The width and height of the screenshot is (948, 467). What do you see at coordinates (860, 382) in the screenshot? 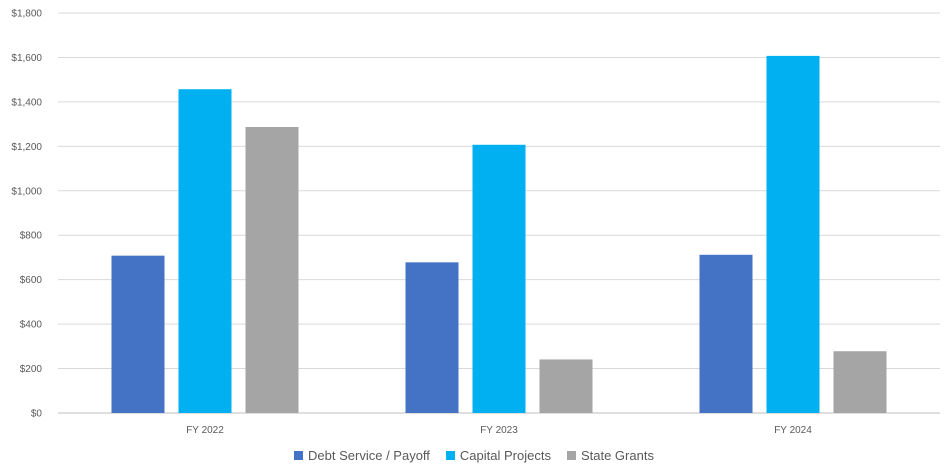
I see `bar-state-grants-fy-2024` at bounding box center [860, 382].